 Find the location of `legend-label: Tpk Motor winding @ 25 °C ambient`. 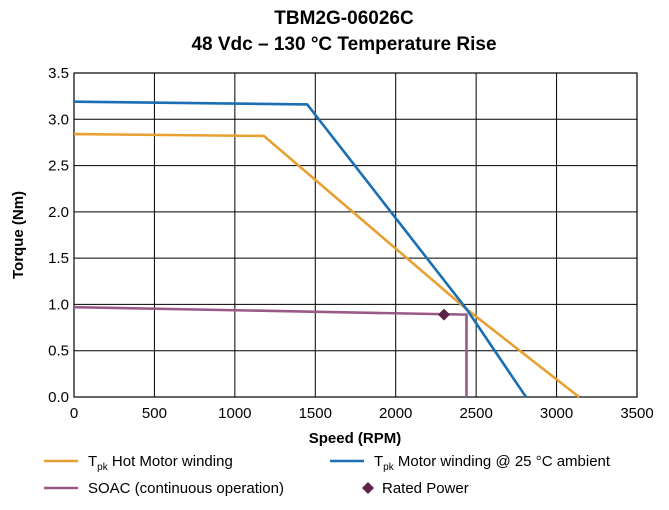

legend-label: Tpk Motor winding @ 25 °C ambient is located at coordinates (492, 463).